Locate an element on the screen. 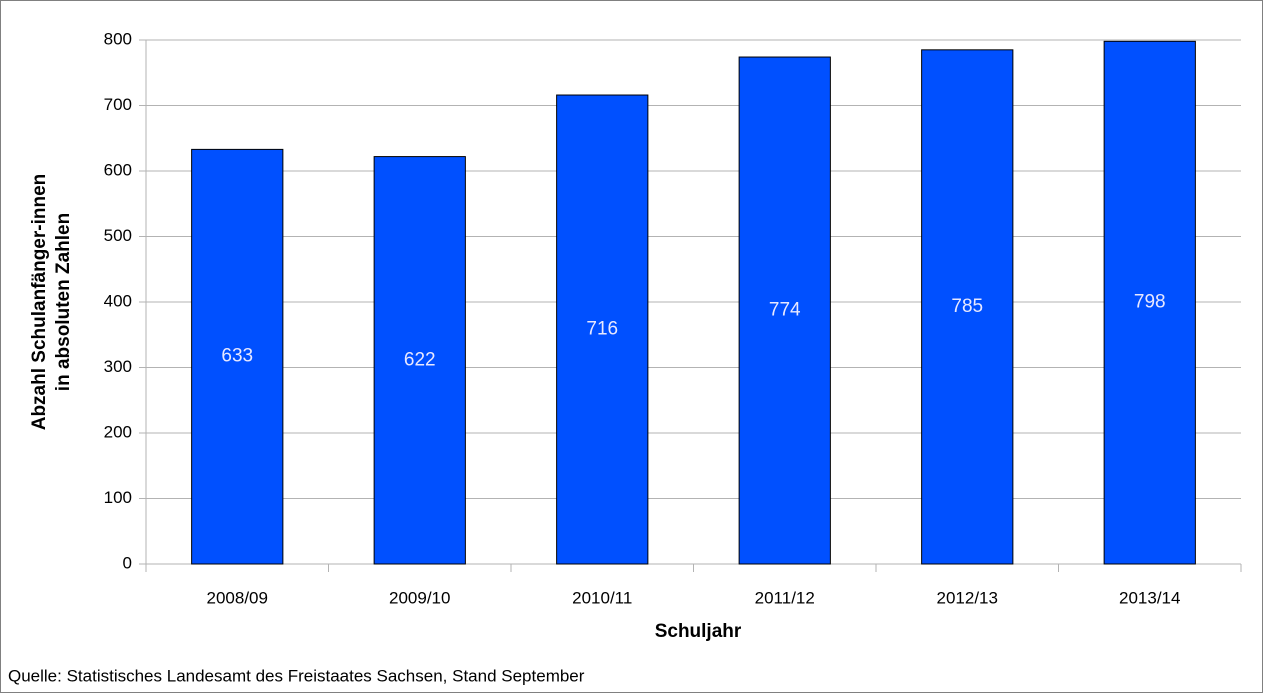  data-label: 785 is located at coordinates (967, 306).